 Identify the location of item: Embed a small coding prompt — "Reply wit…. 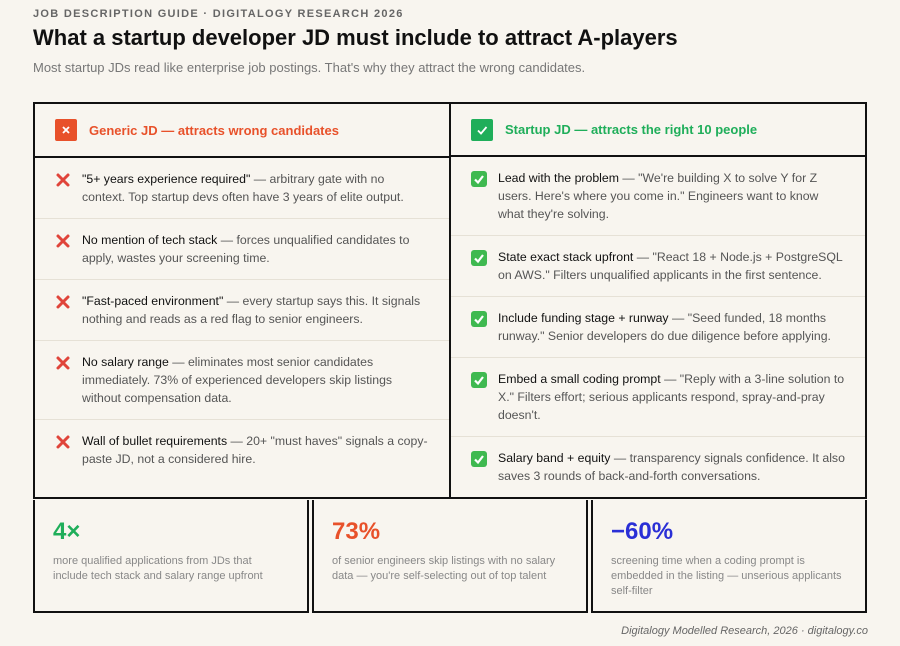
(658, 397).